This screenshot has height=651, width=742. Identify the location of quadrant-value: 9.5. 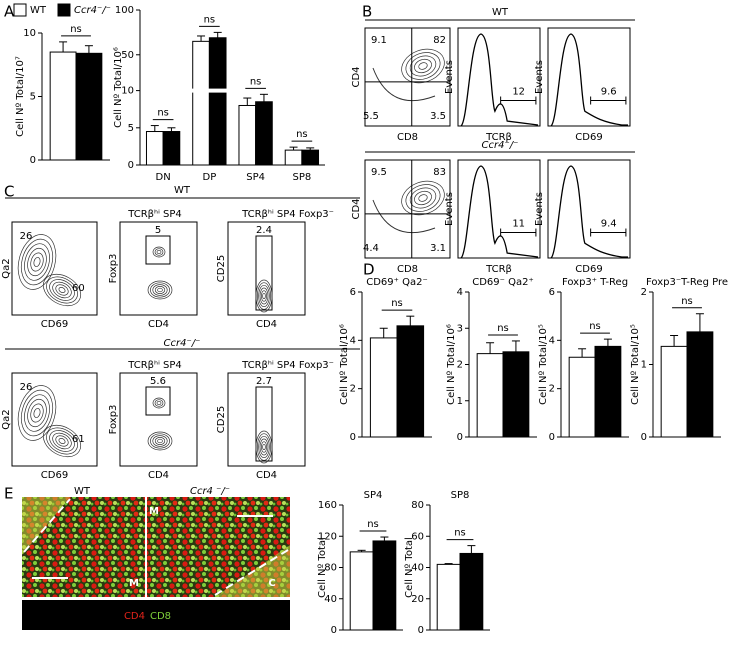
(379, 172).